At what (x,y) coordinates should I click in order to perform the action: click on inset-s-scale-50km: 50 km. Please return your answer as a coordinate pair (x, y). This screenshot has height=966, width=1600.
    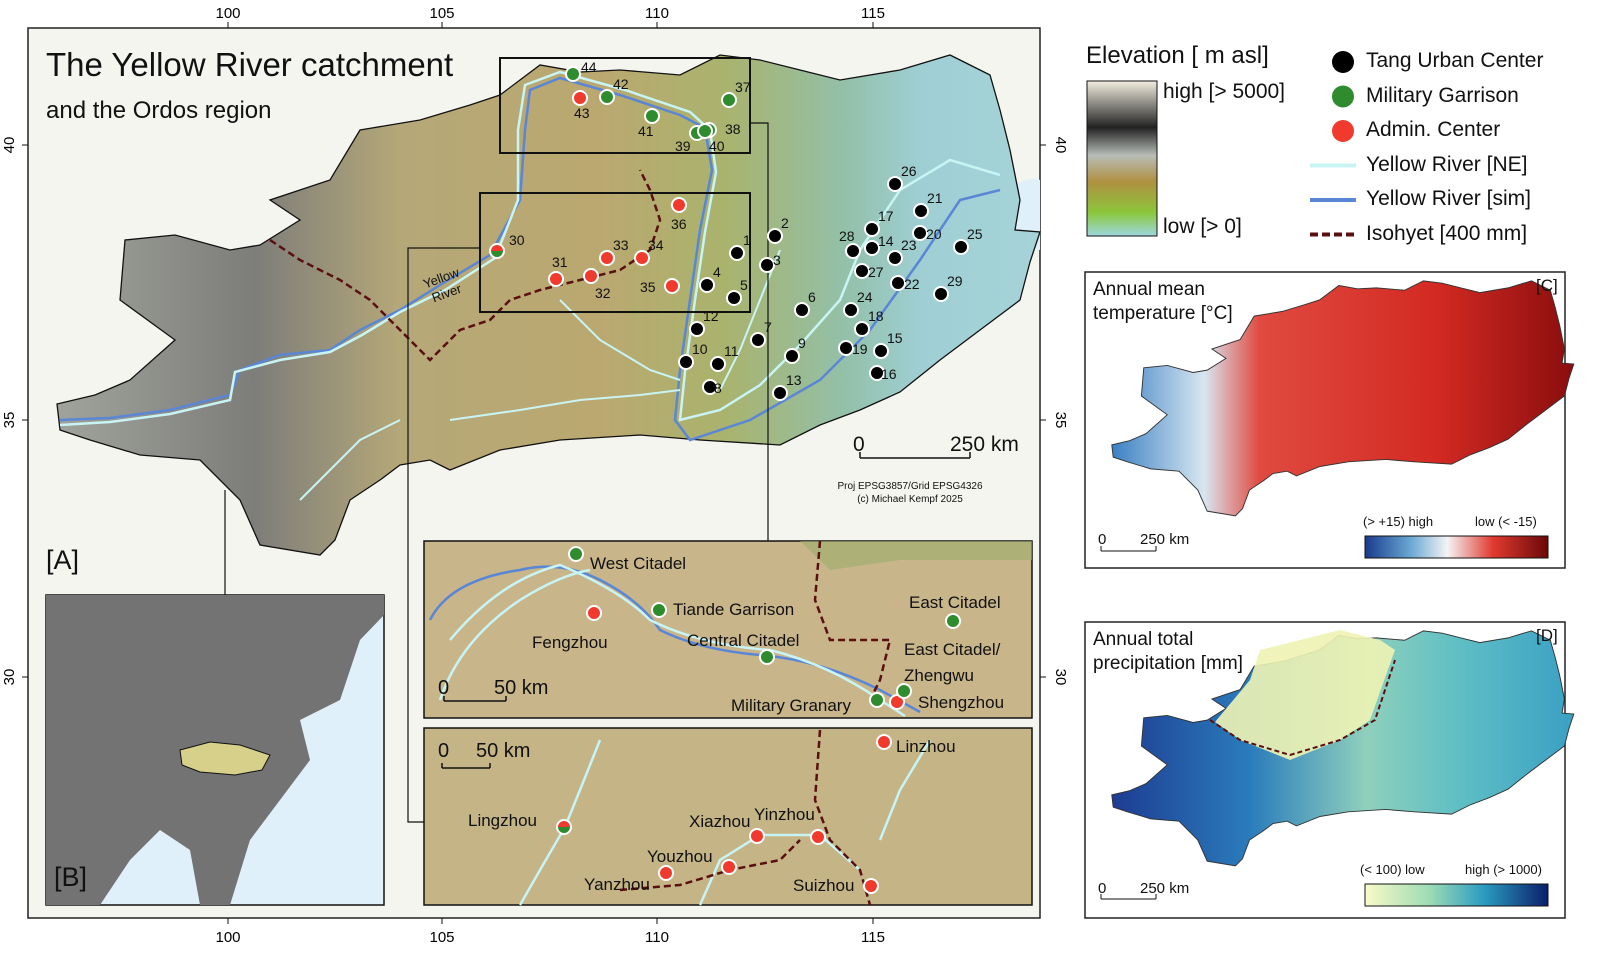
    Looking at the image, I should click on (503, 751).